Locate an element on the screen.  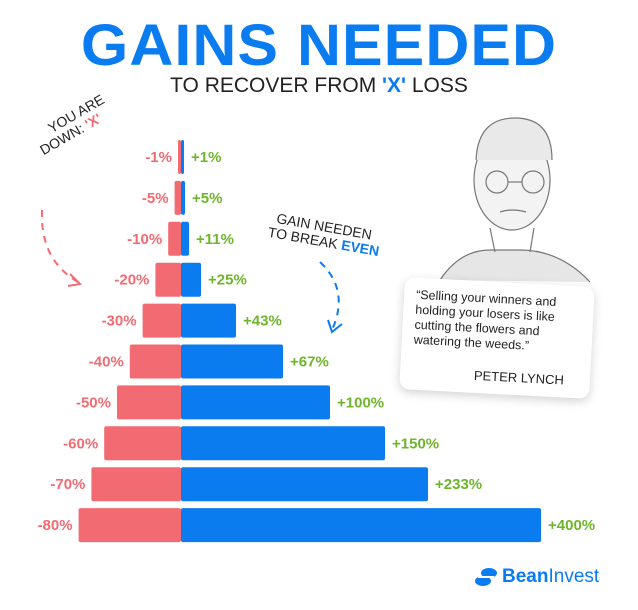
loss-label: -10% is located at coordinates (144, 239).